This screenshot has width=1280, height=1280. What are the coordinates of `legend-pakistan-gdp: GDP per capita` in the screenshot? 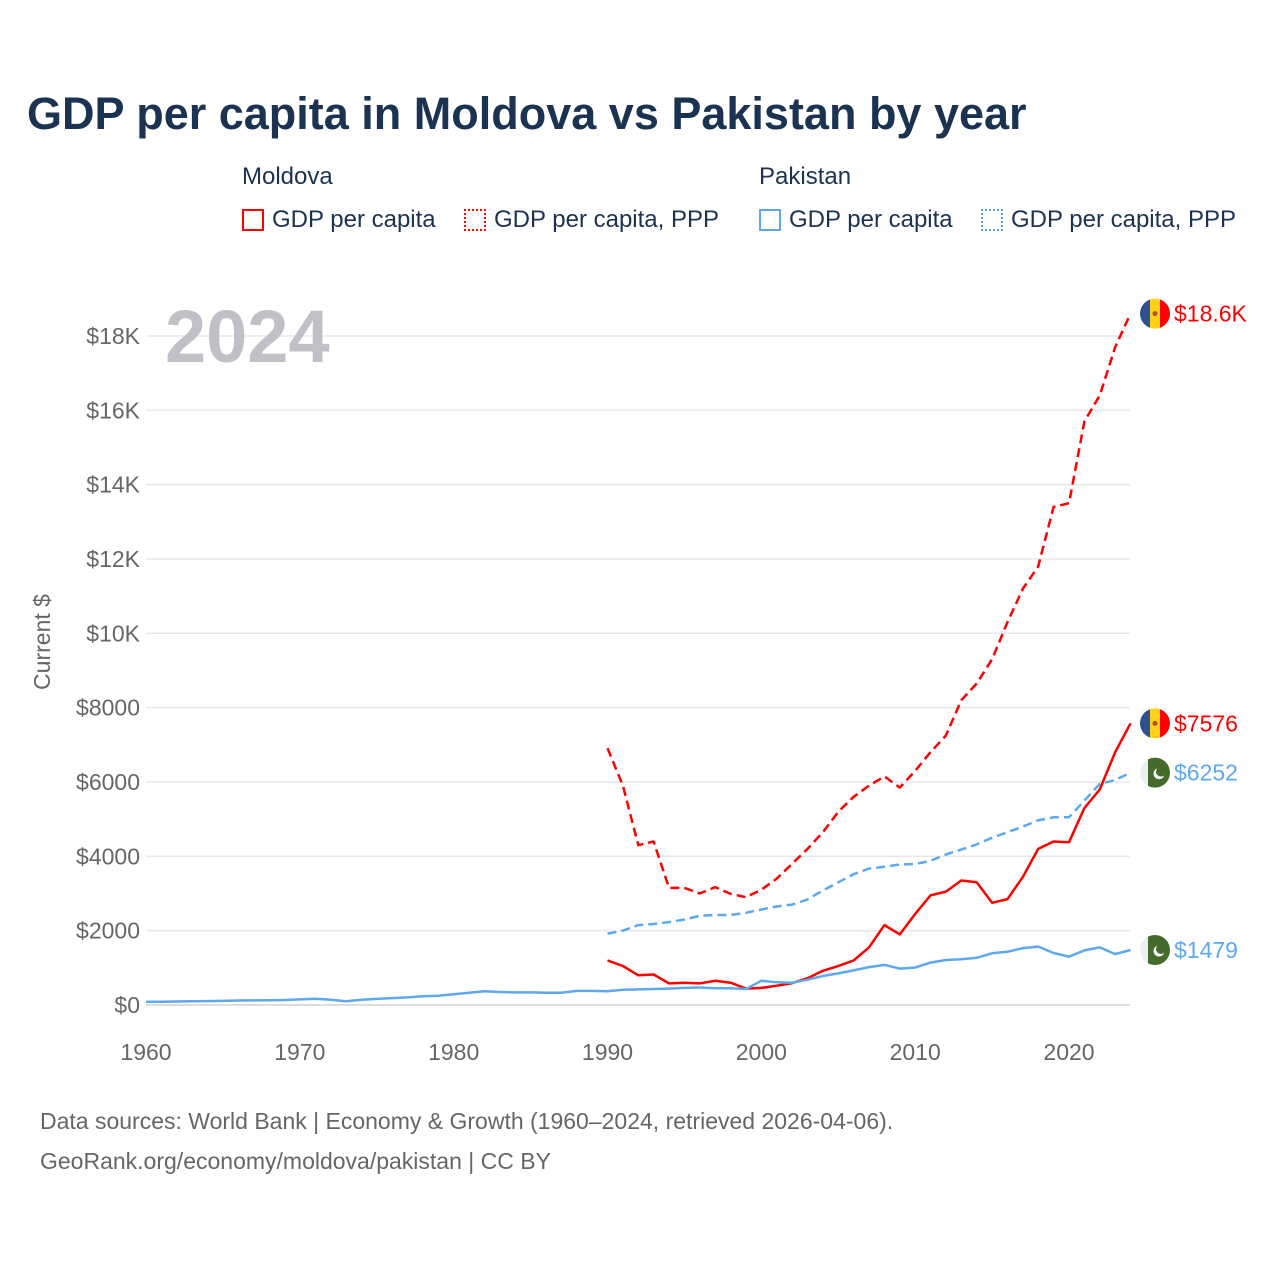 It's located at (856, 220).